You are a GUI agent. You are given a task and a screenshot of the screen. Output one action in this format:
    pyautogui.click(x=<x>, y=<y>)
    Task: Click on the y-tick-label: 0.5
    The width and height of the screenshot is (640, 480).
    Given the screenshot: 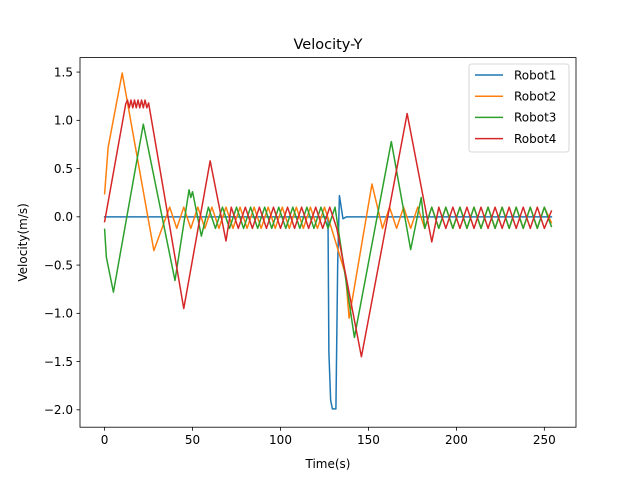 What is the action you would take?
    pyautogui.click(x=63, y=169)
    